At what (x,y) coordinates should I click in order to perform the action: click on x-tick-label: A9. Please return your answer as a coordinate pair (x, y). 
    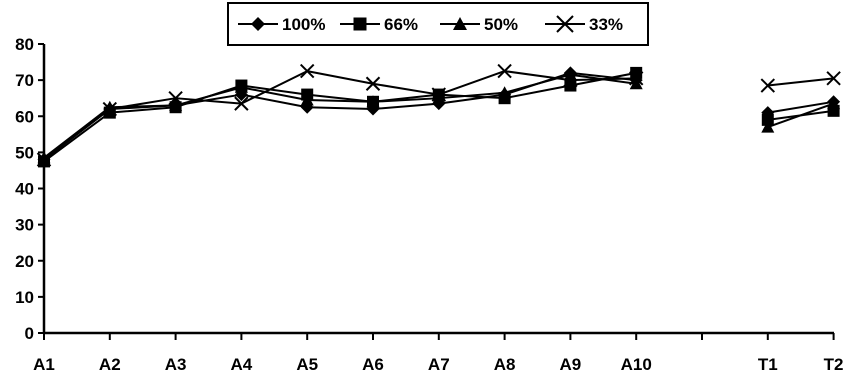
    Looking at the image, I should click on (571, 364).